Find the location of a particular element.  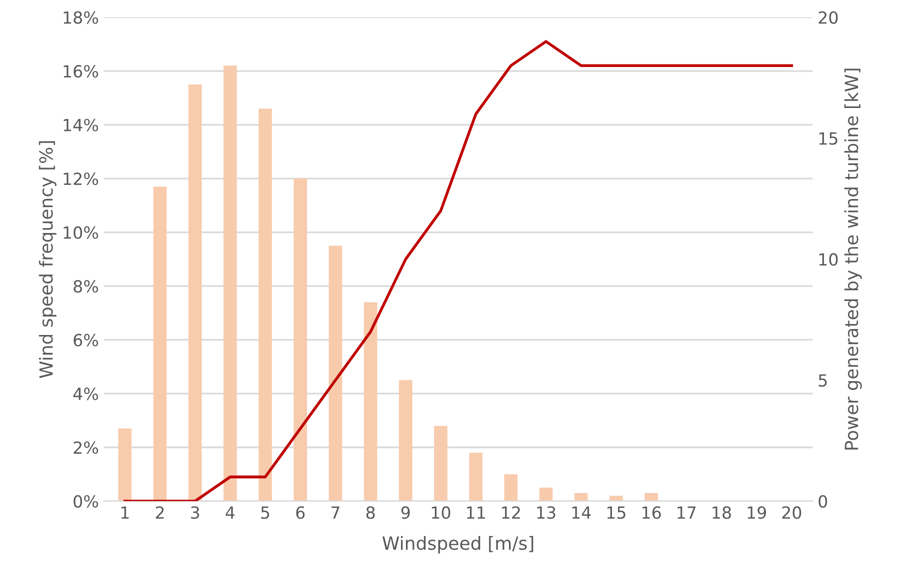

y2-tick-label: 10 is located at coordinates (828, 259).